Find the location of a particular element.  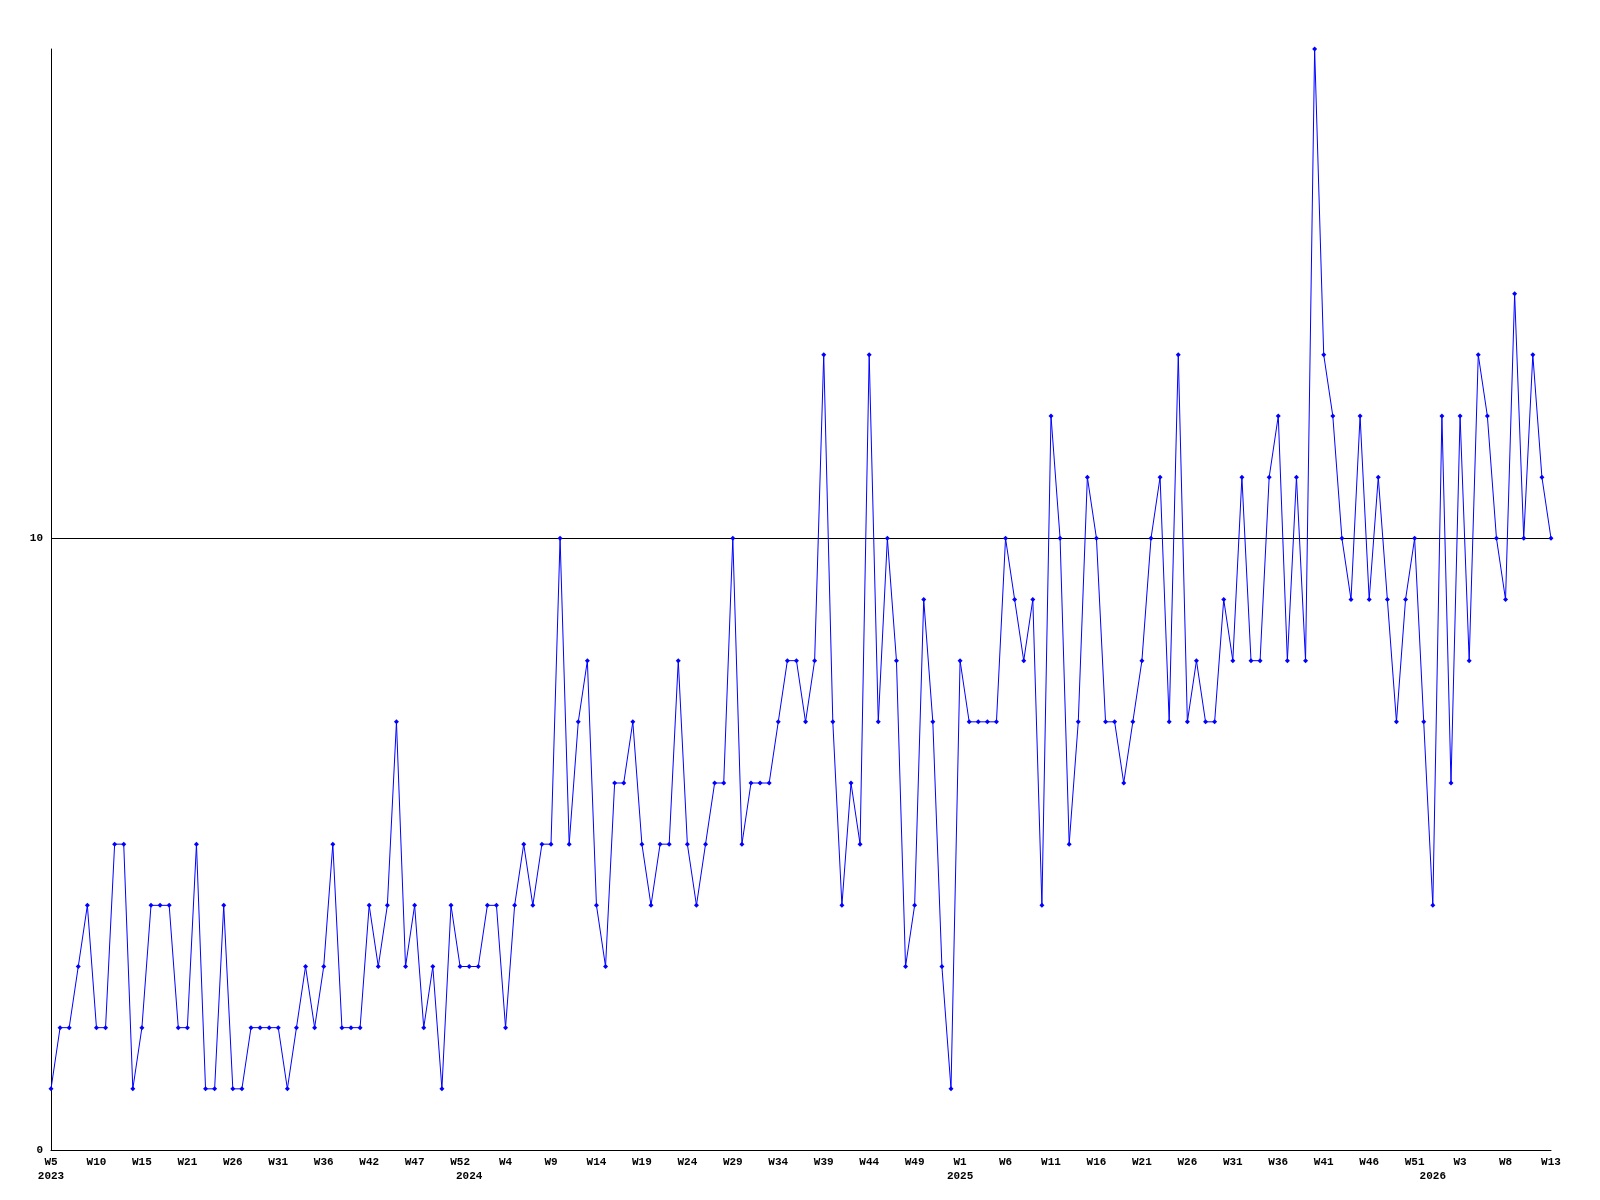

x-tick-label: W42 is located at coordinates (369, 1162).